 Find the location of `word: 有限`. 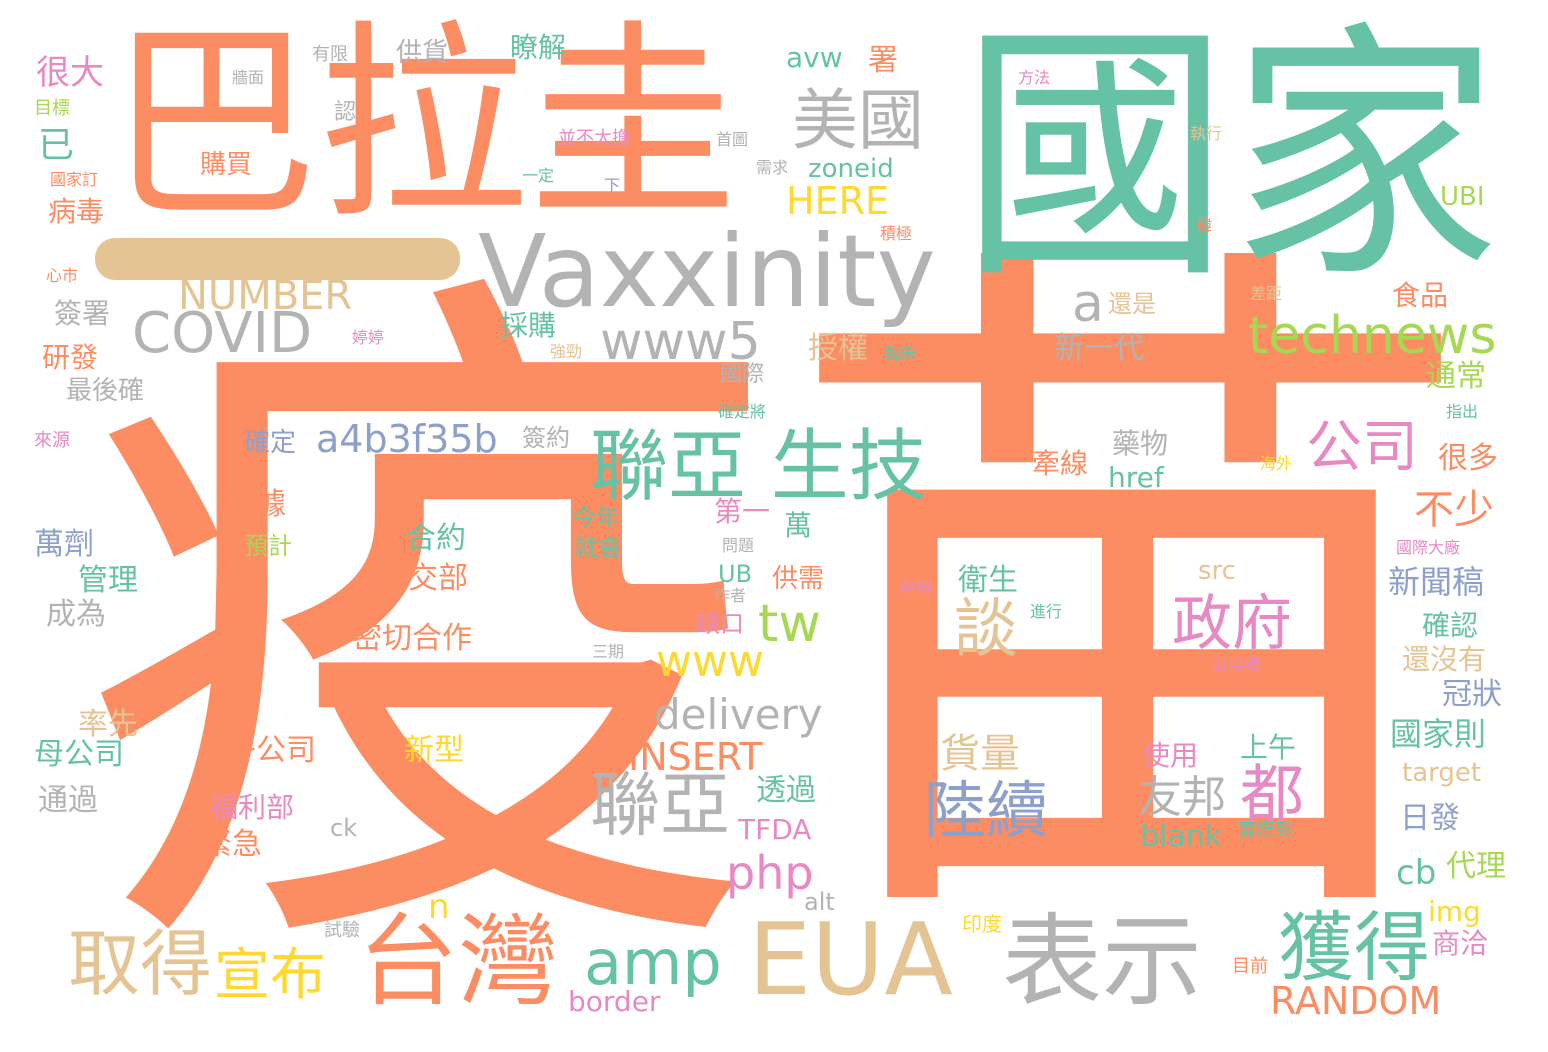

word: 有限 is located at coordinates (330, 54).